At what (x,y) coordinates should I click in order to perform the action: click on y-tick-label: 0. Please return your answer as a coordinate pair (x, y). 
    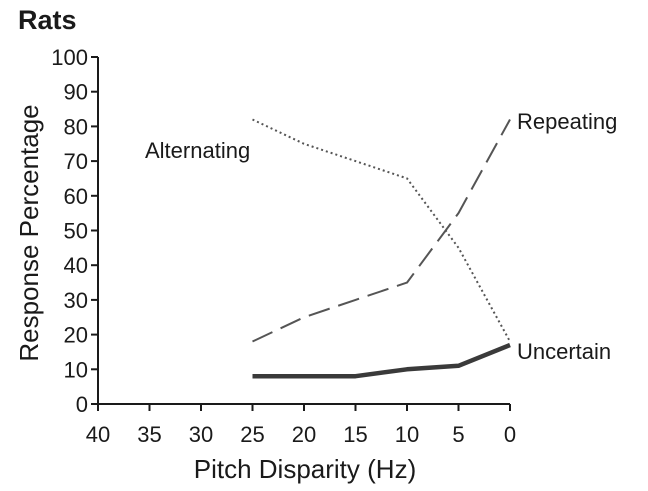
    Looking at the image, I should click on (82, 404).